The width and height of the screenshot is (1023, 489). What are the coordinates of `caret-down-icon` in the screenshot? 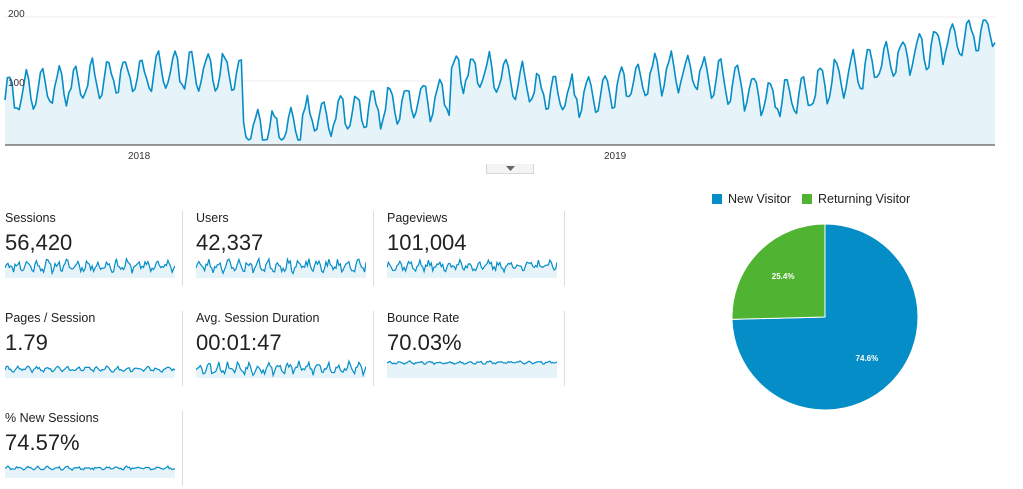 It's located at (510, 168).